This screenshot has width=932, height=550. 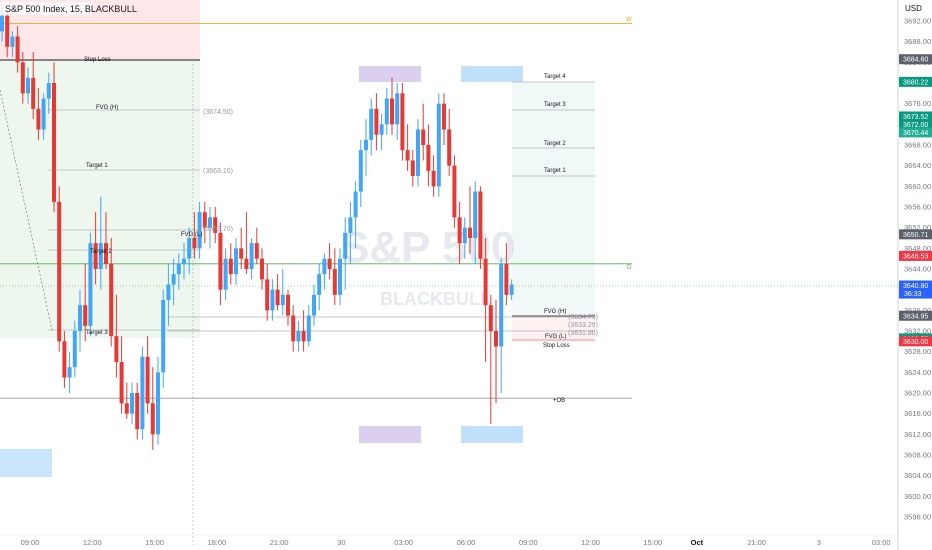 What do you see at coordinates (555, 337) in the screenshot?
I see `right-fvg-l-label: FVG (L)` at bounding box center [555, 337].